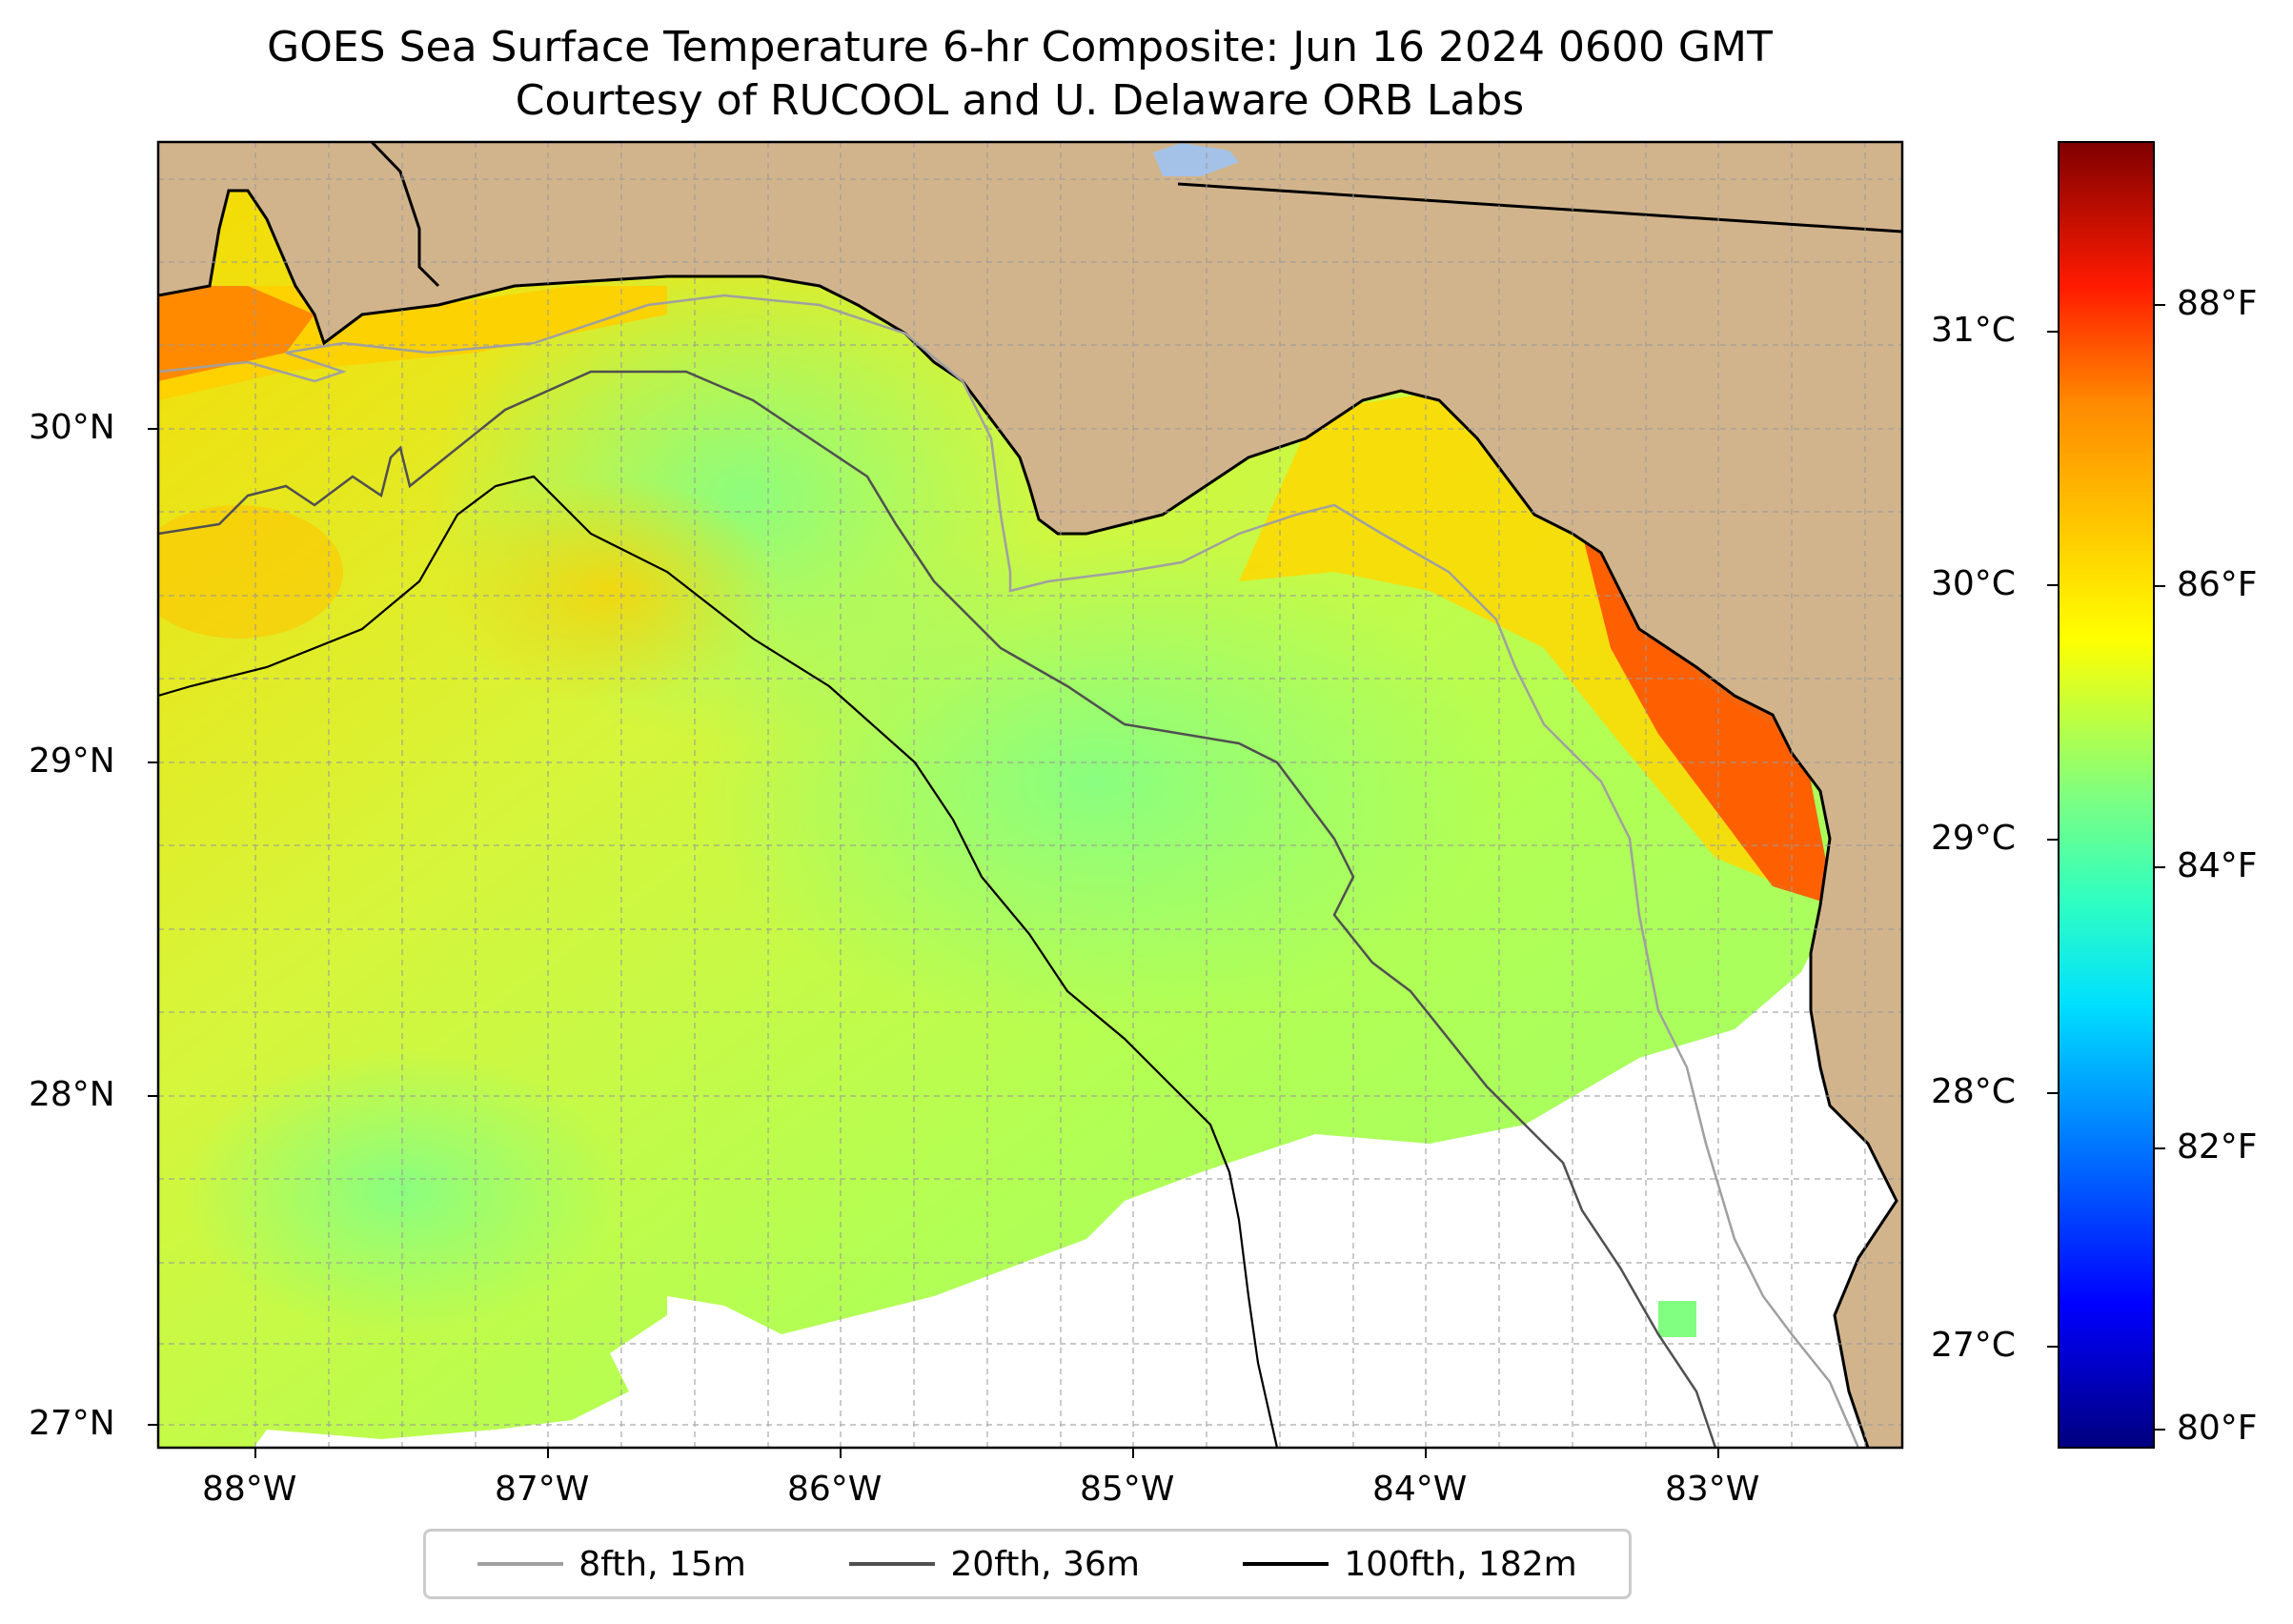 The width and height of the screenshot is (2293, 1624). Describe the element at coordinates (1045, 1564) in the screenshot. I see `legend-label: 20fth, 36m` at that location.